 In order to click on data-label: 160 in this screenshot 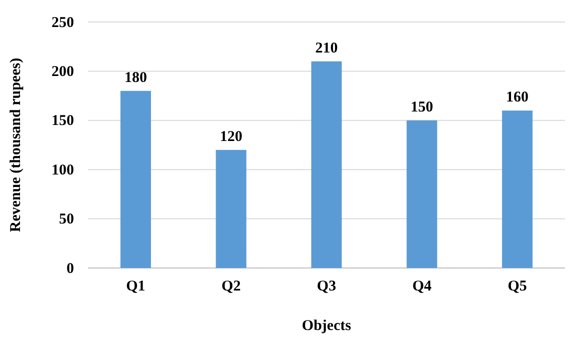, I will do `click(517, 98)`.